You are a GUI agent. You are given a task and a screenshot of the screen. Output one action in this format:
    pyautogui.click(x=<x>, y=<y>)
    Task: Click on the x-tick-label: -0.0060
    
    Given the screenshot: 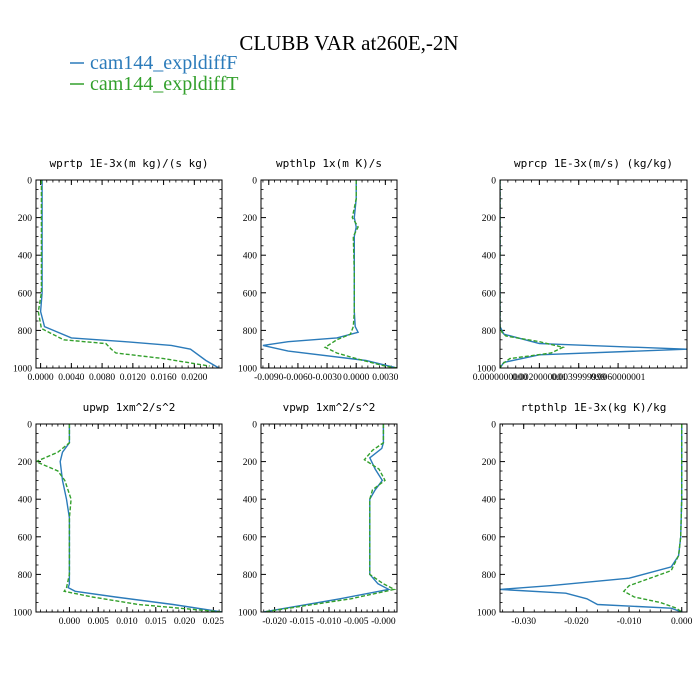 What is the action you would take?
    pyautogui.click(x=298, y=378)
    